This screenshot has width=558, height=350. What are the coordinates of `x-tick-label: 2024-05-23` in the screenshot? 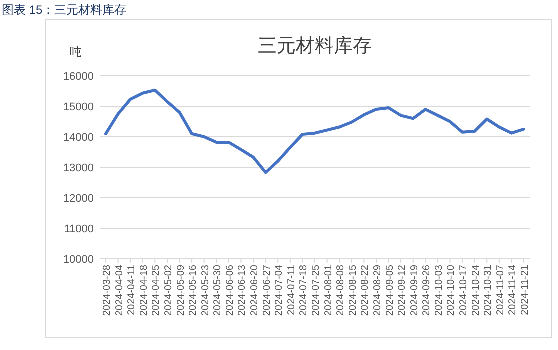 It's located at (206, 290).